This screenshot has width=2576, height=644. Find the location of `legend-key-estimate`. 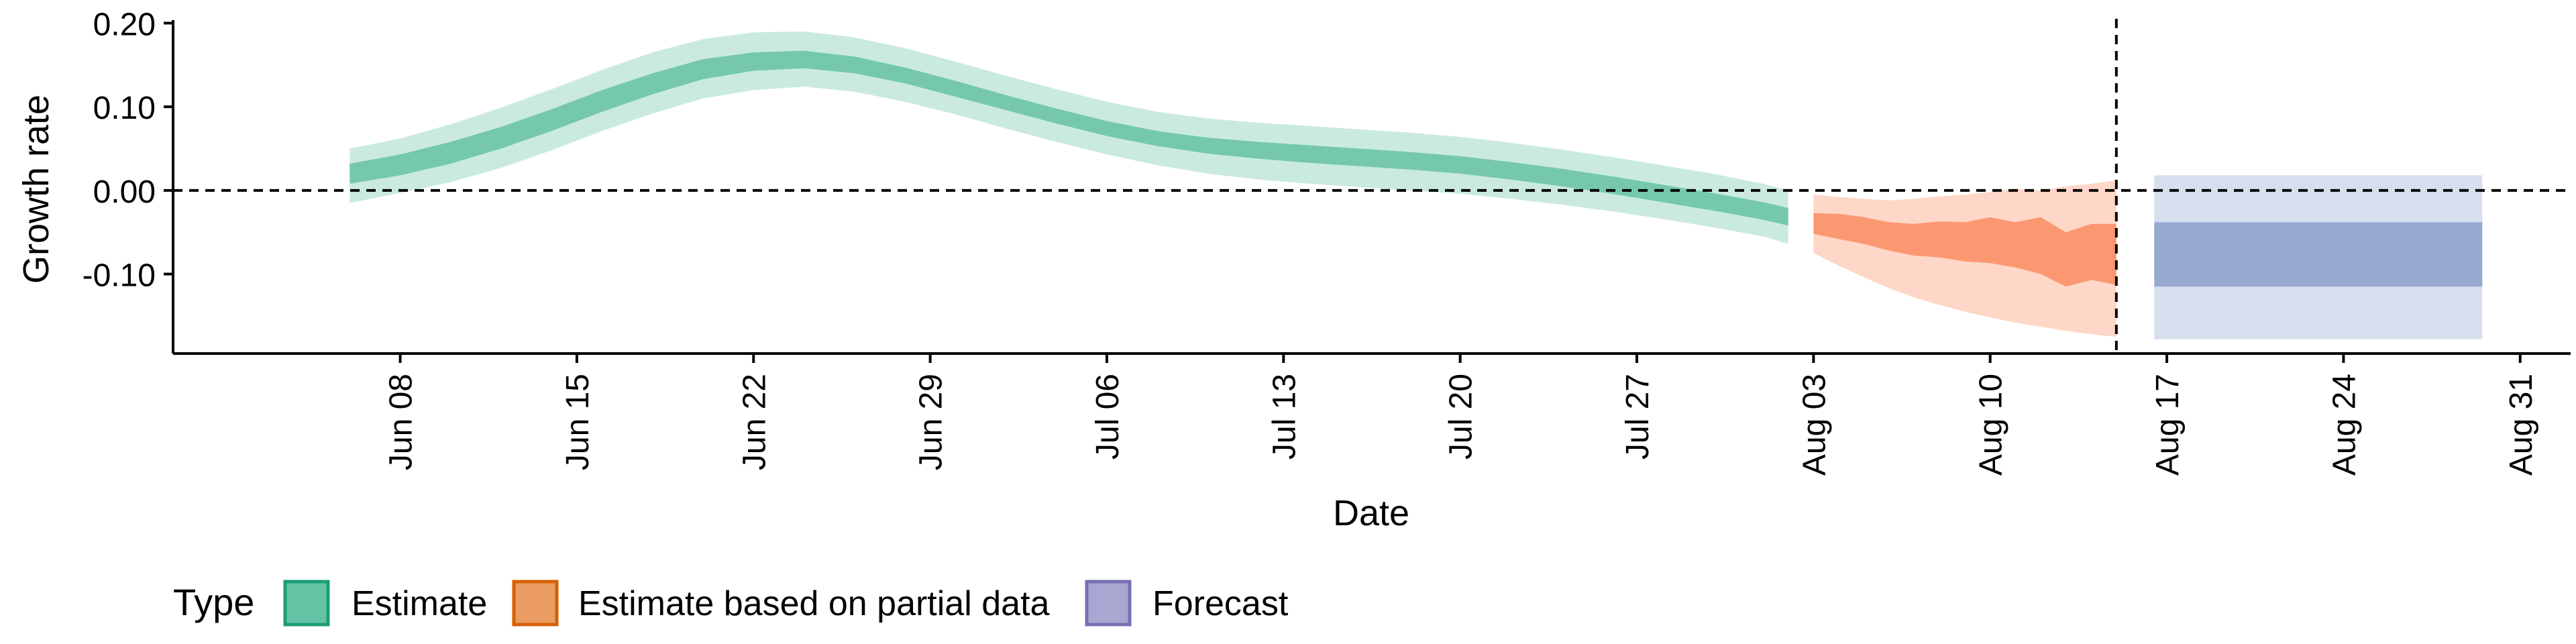

legend-key-estimate is located at coordinates (306, 603).